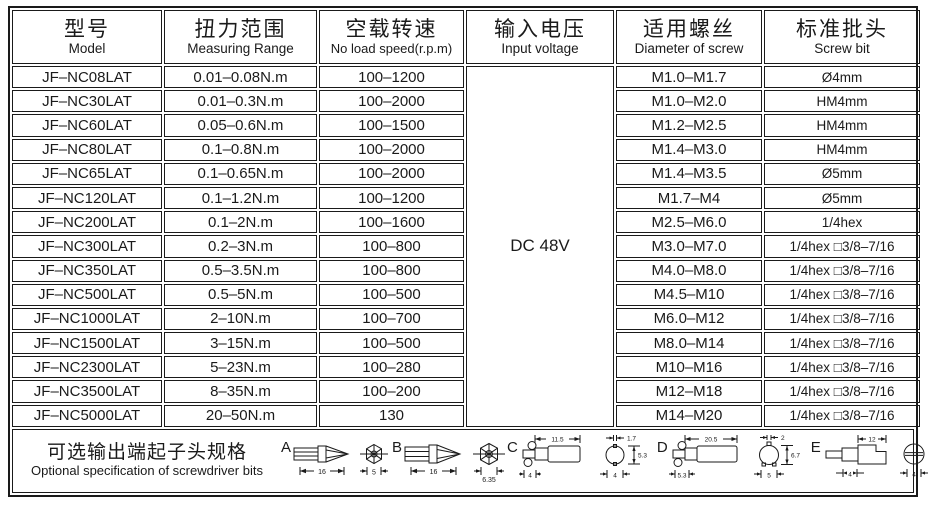  What do you see at coordinates (240, 367) in the screenshot?
I see `torque-cell: 5–23N.m` at bounding box center [240, 367].